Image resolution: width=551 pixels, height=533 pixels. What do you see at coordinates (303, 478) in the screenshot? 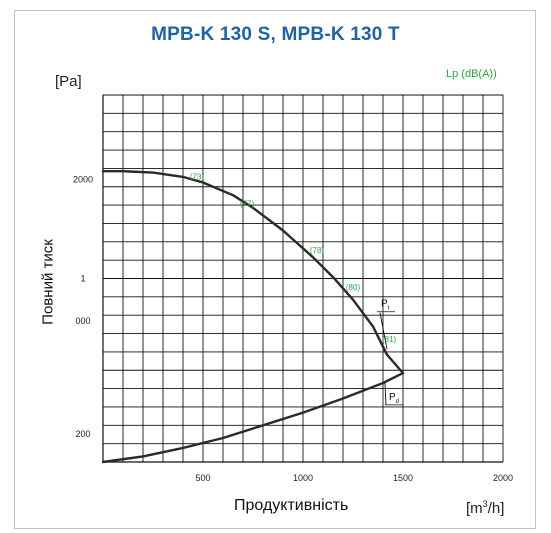
I see `x-tick-label: 1000` at bounding box center [303, 478].